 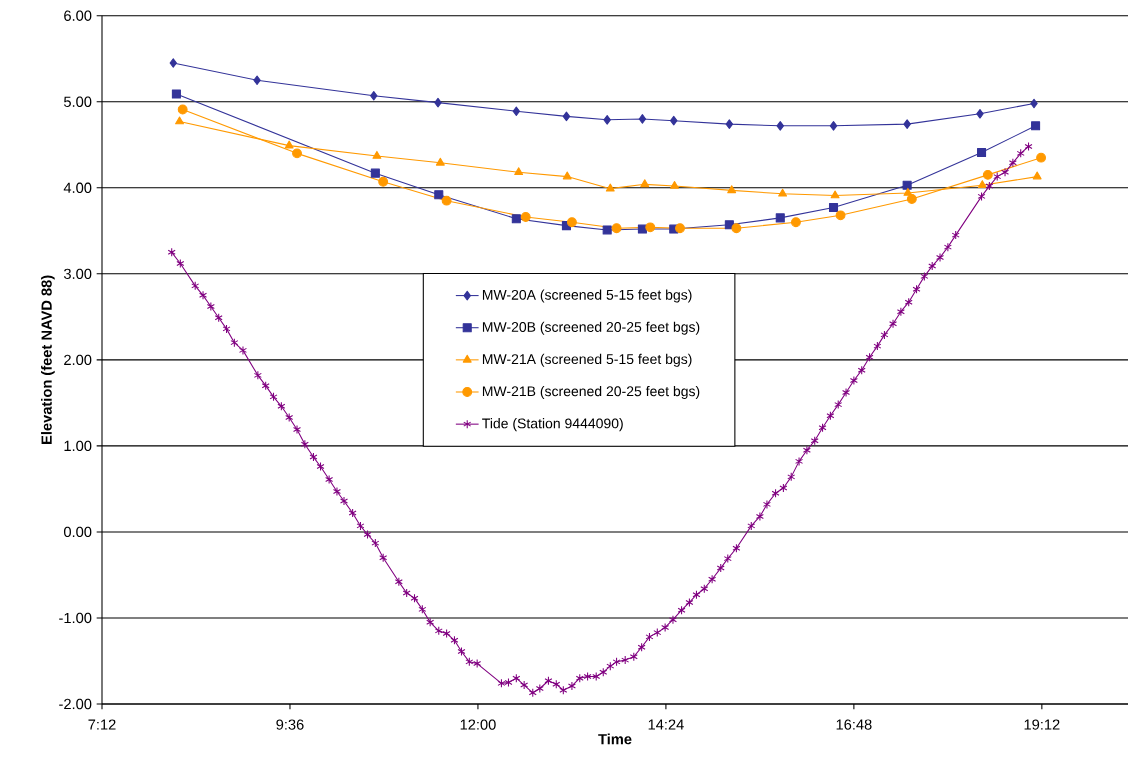 What do you see at coordinates (78, 15) in the screenshot?
I see `y-tick-label: 6.00` at bounding box center [78, 15].